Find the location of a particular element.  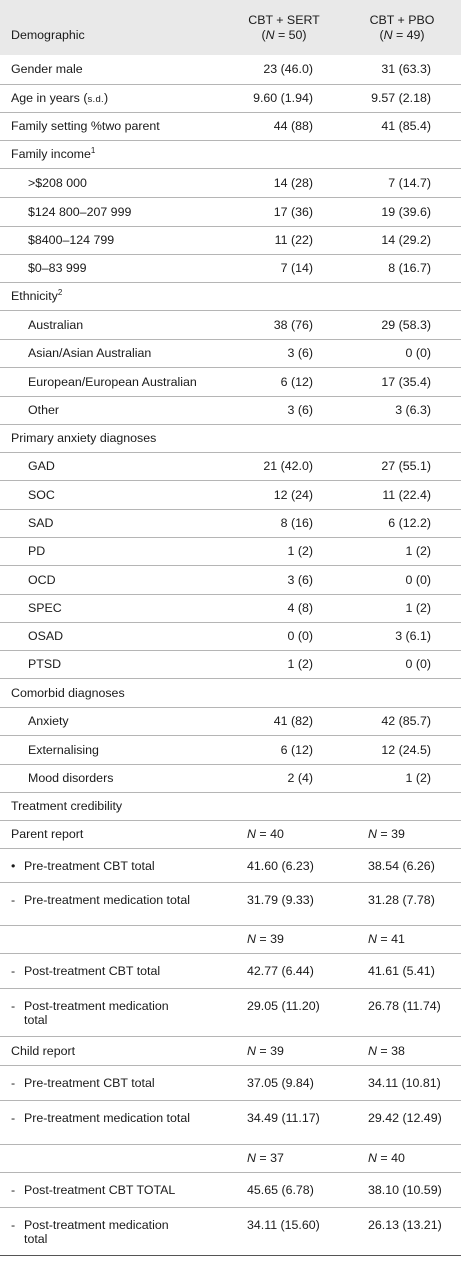

cell-cbt-sert: 1 (2) is located at coordinates (300, 551).